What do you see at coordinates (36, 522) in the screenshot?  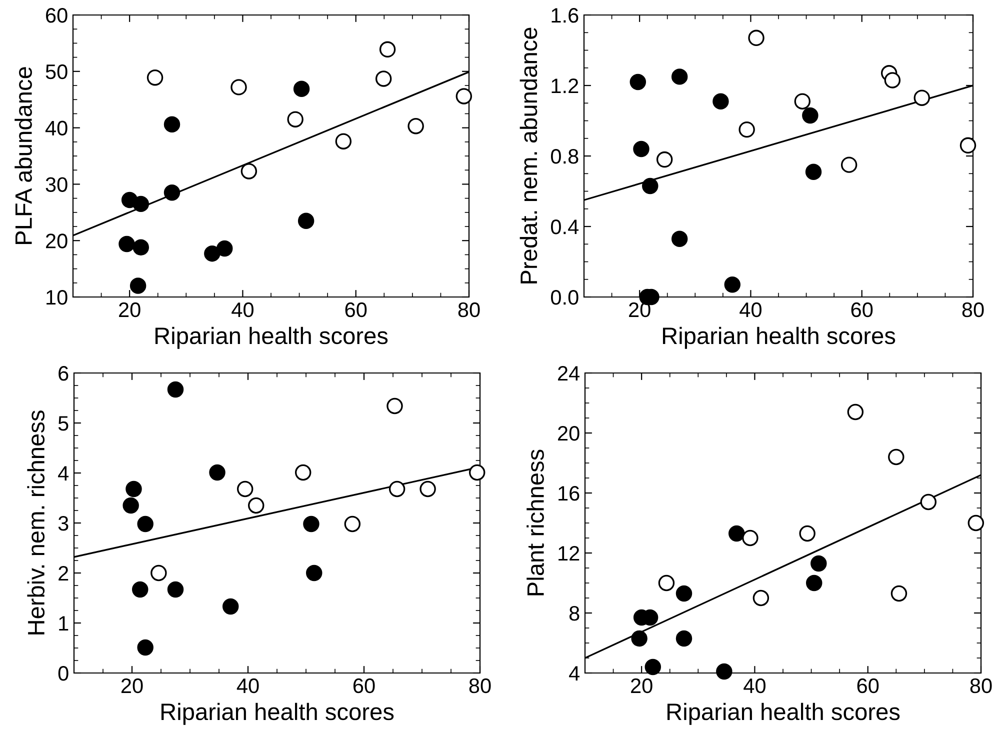 I see `y-axis-title: Herbiv. nem. richness` at bounding box center [36, 522].